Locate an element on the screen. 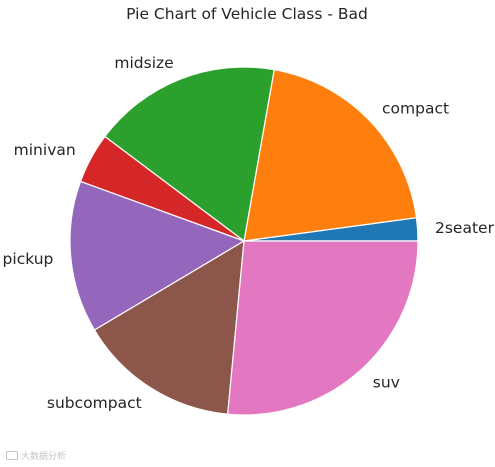  slice-label-pickup: pickup is located at coordinates (28, 259).